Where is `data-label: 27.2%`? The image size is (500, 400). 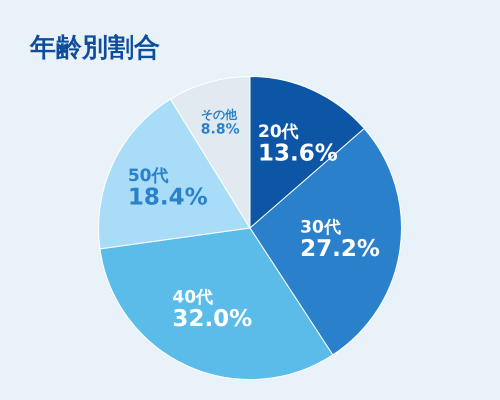 data-label: 27.2% is located at coordinates (340, 249).